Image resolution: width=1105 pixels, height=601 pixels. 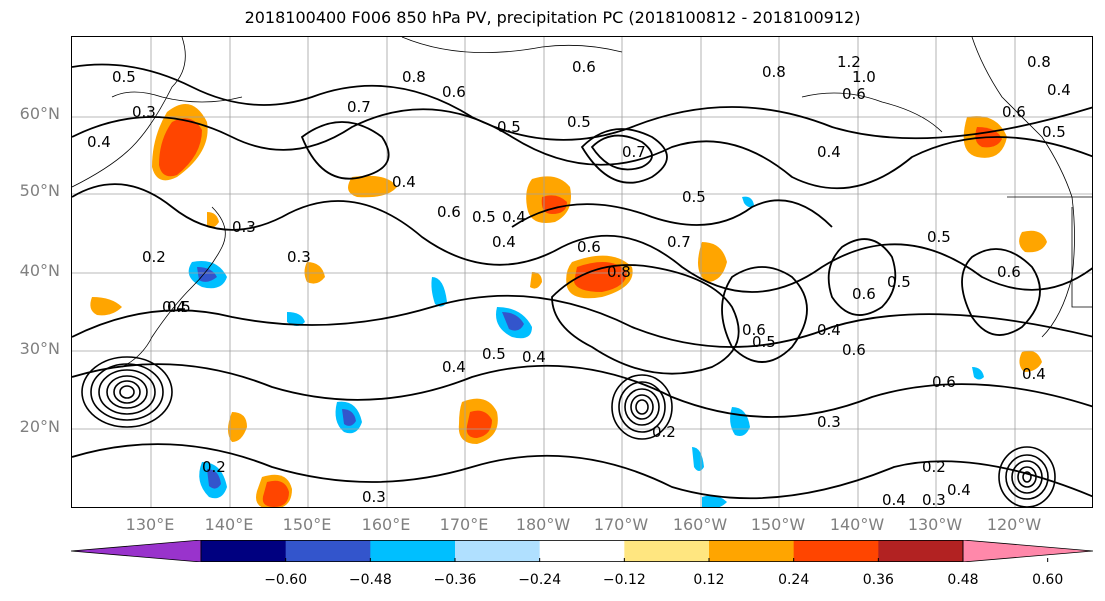 What do you see at coordinates (849, 62) in the screenshot?
I see `contour-label: 1.2` at bounding box center [849, 62].